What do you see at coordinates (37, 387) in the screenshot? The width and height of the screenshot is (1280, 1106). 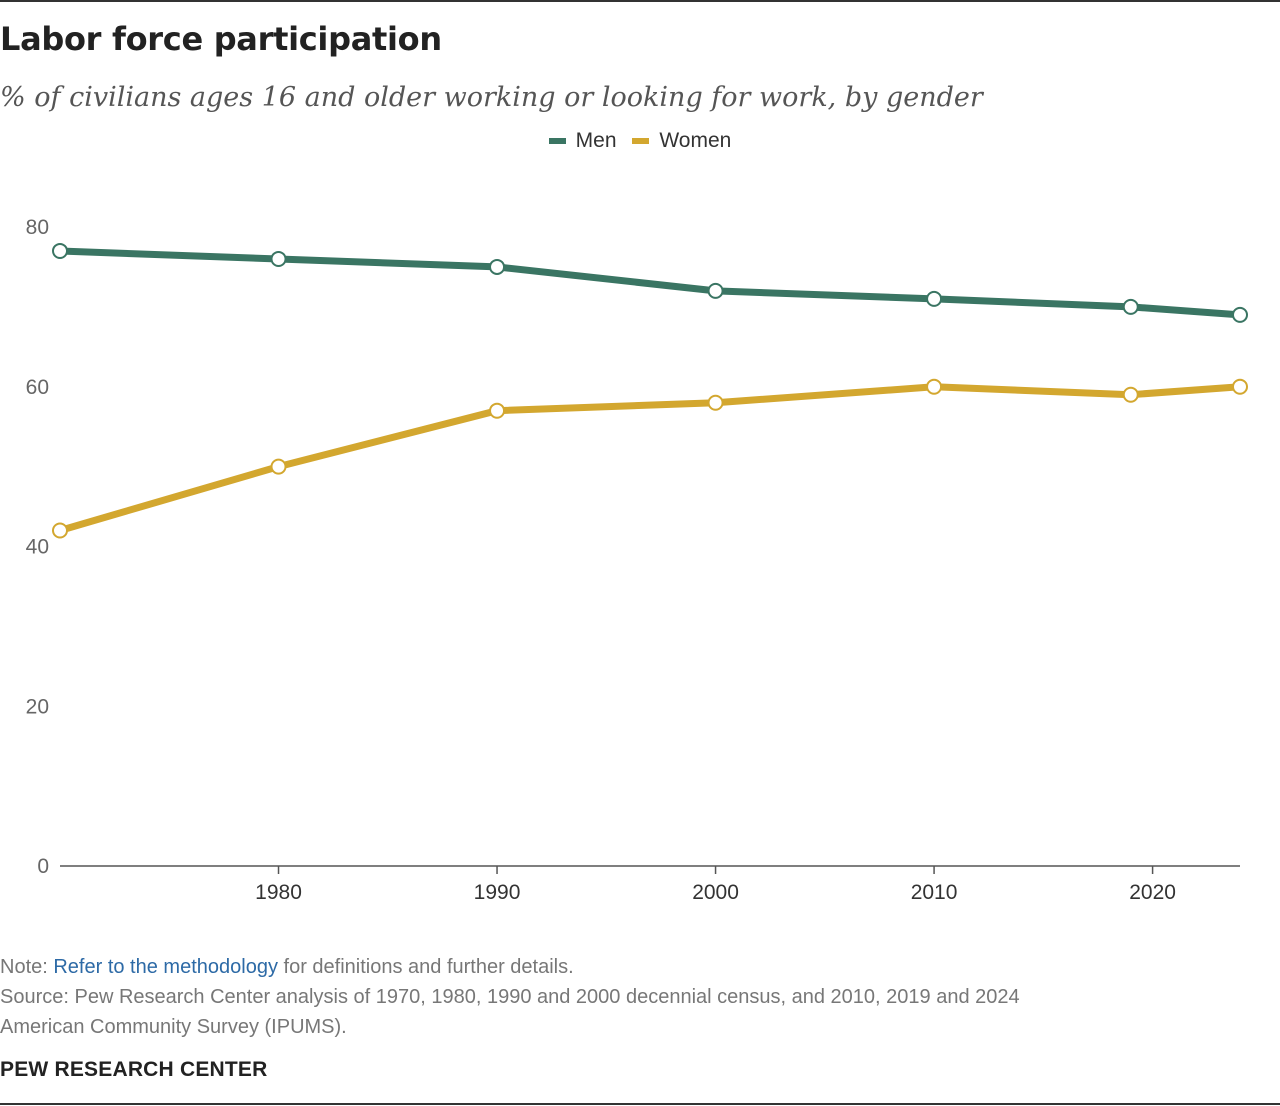 I see `y-tick-label-60: 60` at bounding box center [37, 387].